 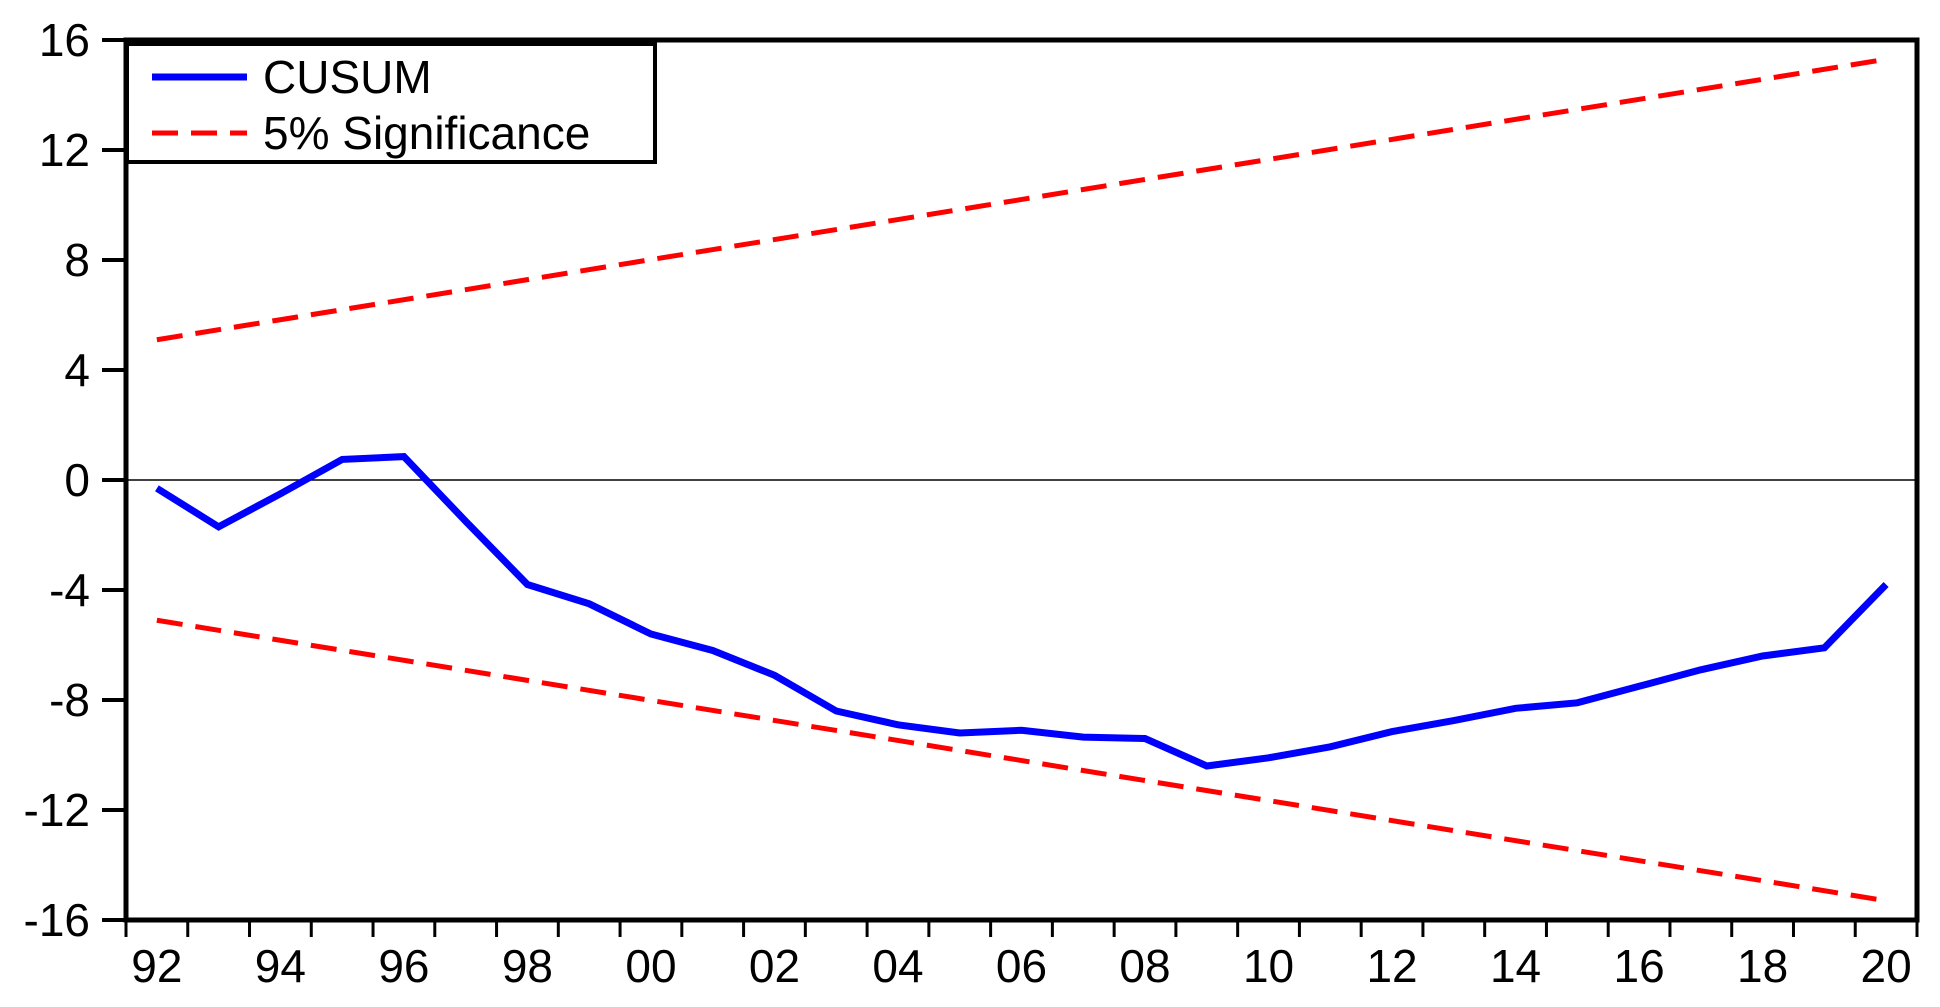 What do you see at coordinates (347, 77) in the screenshot?
I see `legend-cusum-label: CUSUM` at bounding box center [347, 77].